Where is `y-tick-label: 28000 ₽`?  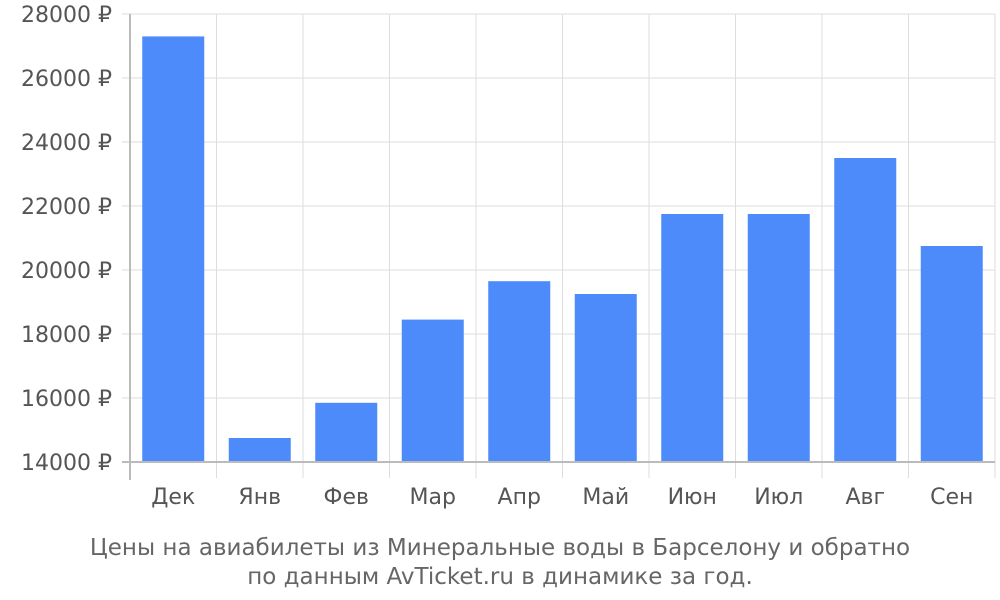 y-tick-label: 28000 ₽ is located at coordinates (66, 15).